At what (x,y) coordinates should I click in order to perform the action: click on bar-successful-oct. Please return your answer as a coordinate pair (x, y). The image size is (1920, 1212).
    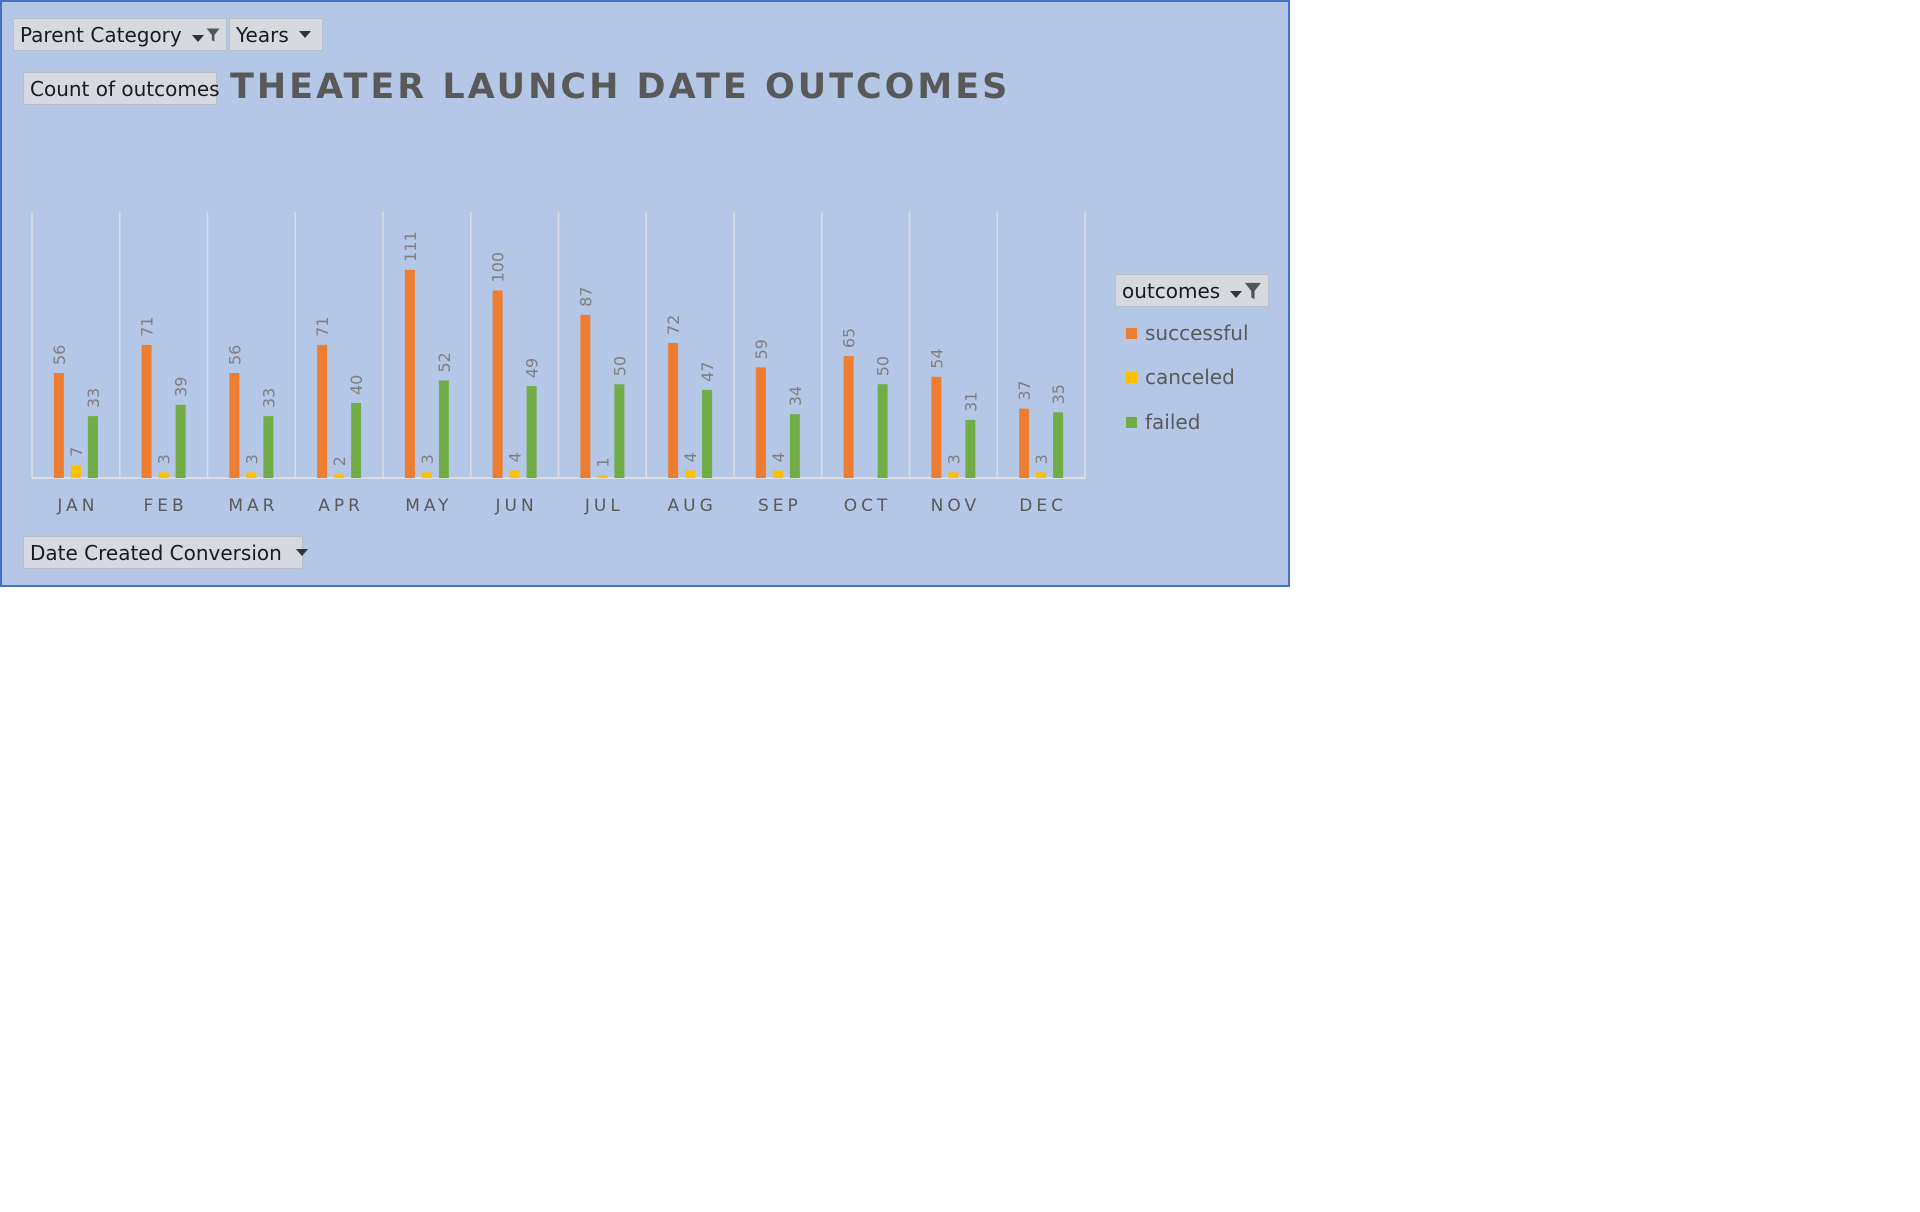
    Looking at the image, I should click on (848, 417).